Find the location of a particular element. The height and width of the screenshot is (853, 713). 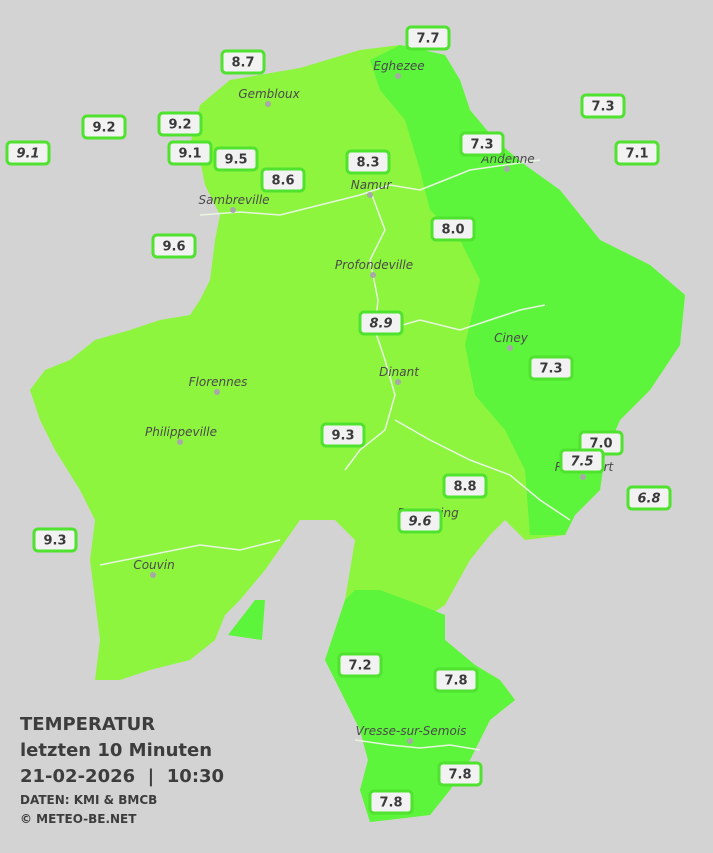

station-value: 8.8 is located at coordinates (464, 487).